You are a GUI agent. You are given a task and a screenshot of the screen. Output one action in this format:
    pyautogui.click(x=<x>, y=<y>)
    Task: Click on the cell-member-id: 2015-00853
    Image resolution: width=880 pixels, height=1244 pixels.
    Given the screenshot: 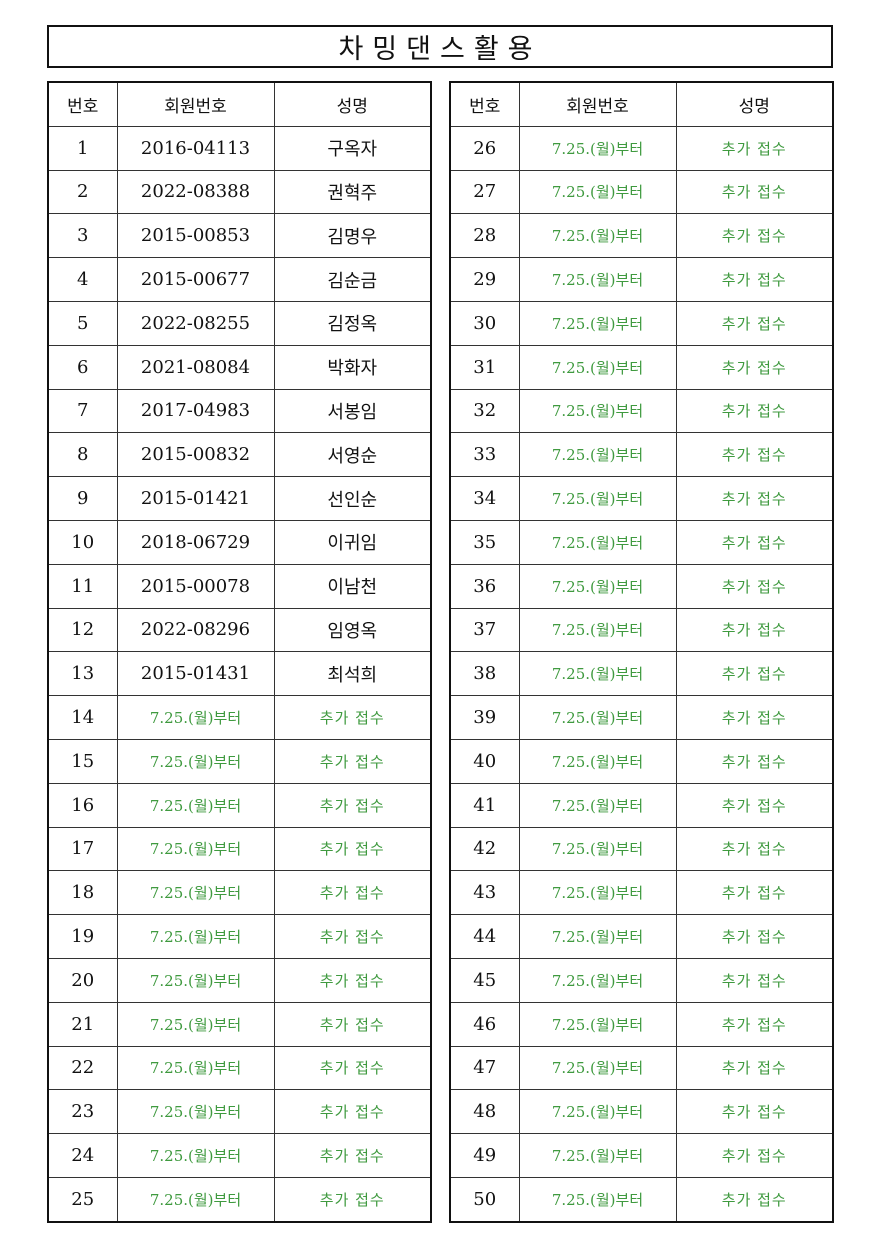 What is the action you would take?
    pyautogui.click(x=195, y=236)
    